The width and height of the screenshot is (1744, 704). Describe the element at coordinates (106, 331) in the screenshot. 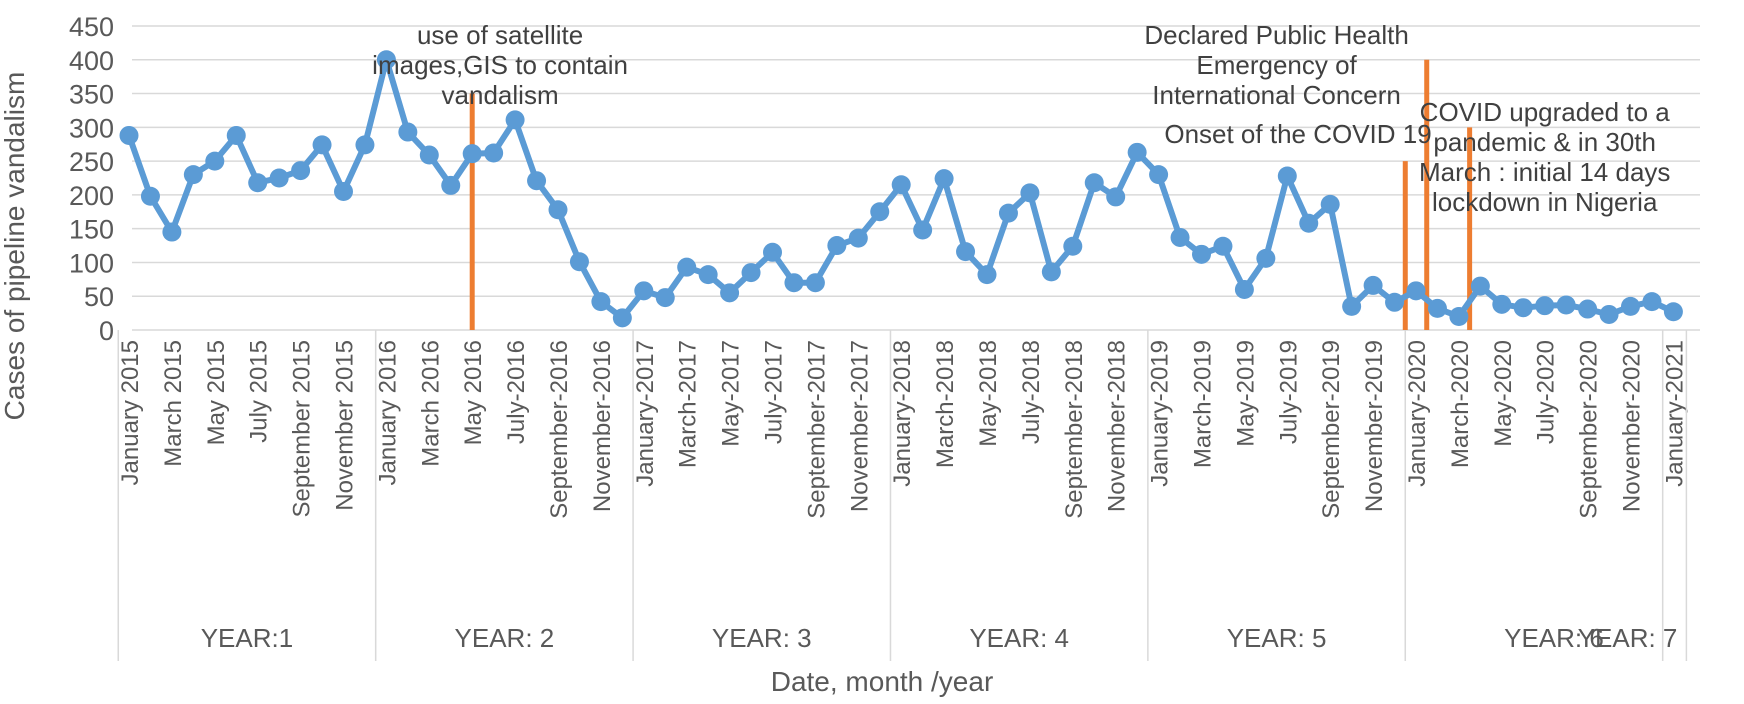

I see `y-tick-label: 0` at that location.